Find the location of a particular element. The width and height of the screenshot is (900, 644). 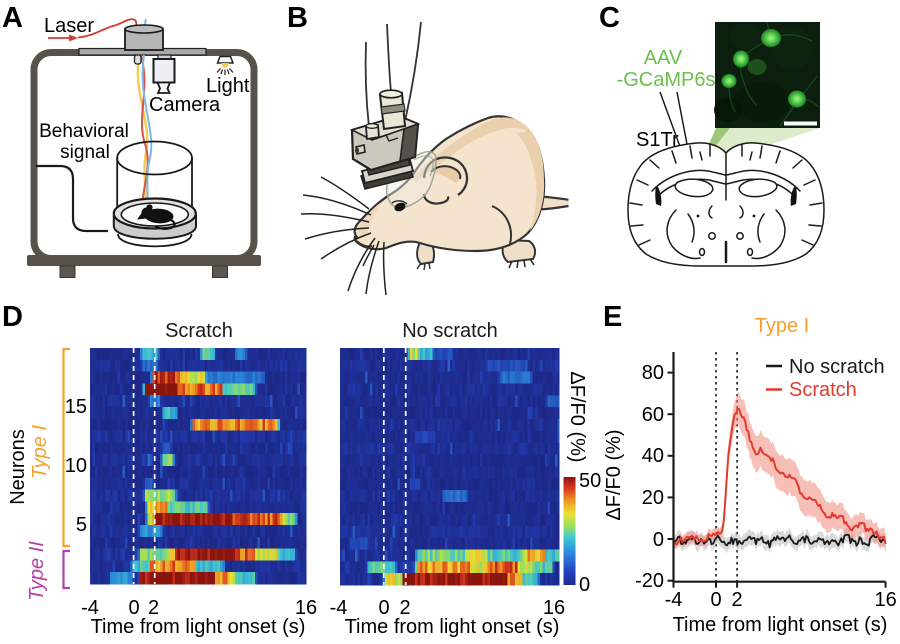

svg-text: 40 is located at coordinates (653, 456).